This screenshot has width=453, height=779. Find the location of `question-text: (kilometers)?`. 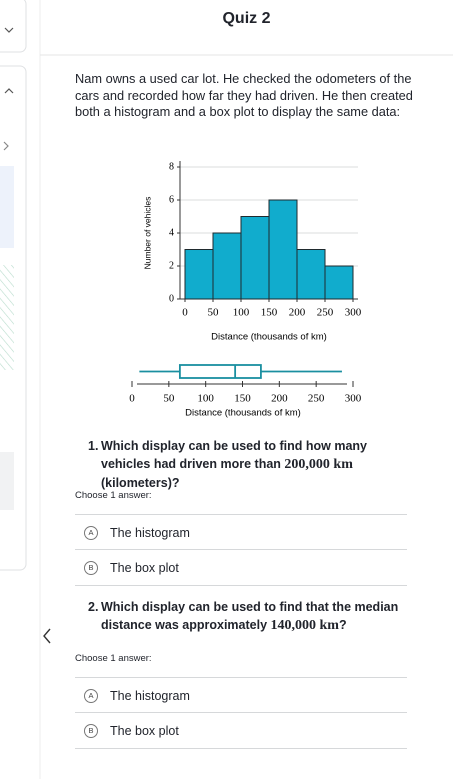

question-text: (kilometers)? is located at coordinates (140, 483).